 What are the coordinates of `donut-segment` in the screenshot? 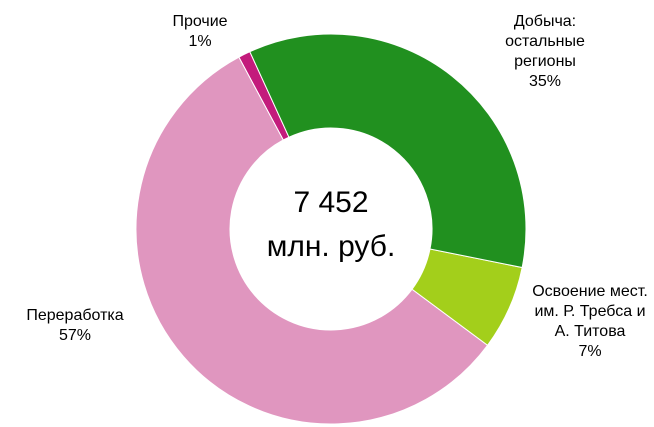 It's located at (467, 297).